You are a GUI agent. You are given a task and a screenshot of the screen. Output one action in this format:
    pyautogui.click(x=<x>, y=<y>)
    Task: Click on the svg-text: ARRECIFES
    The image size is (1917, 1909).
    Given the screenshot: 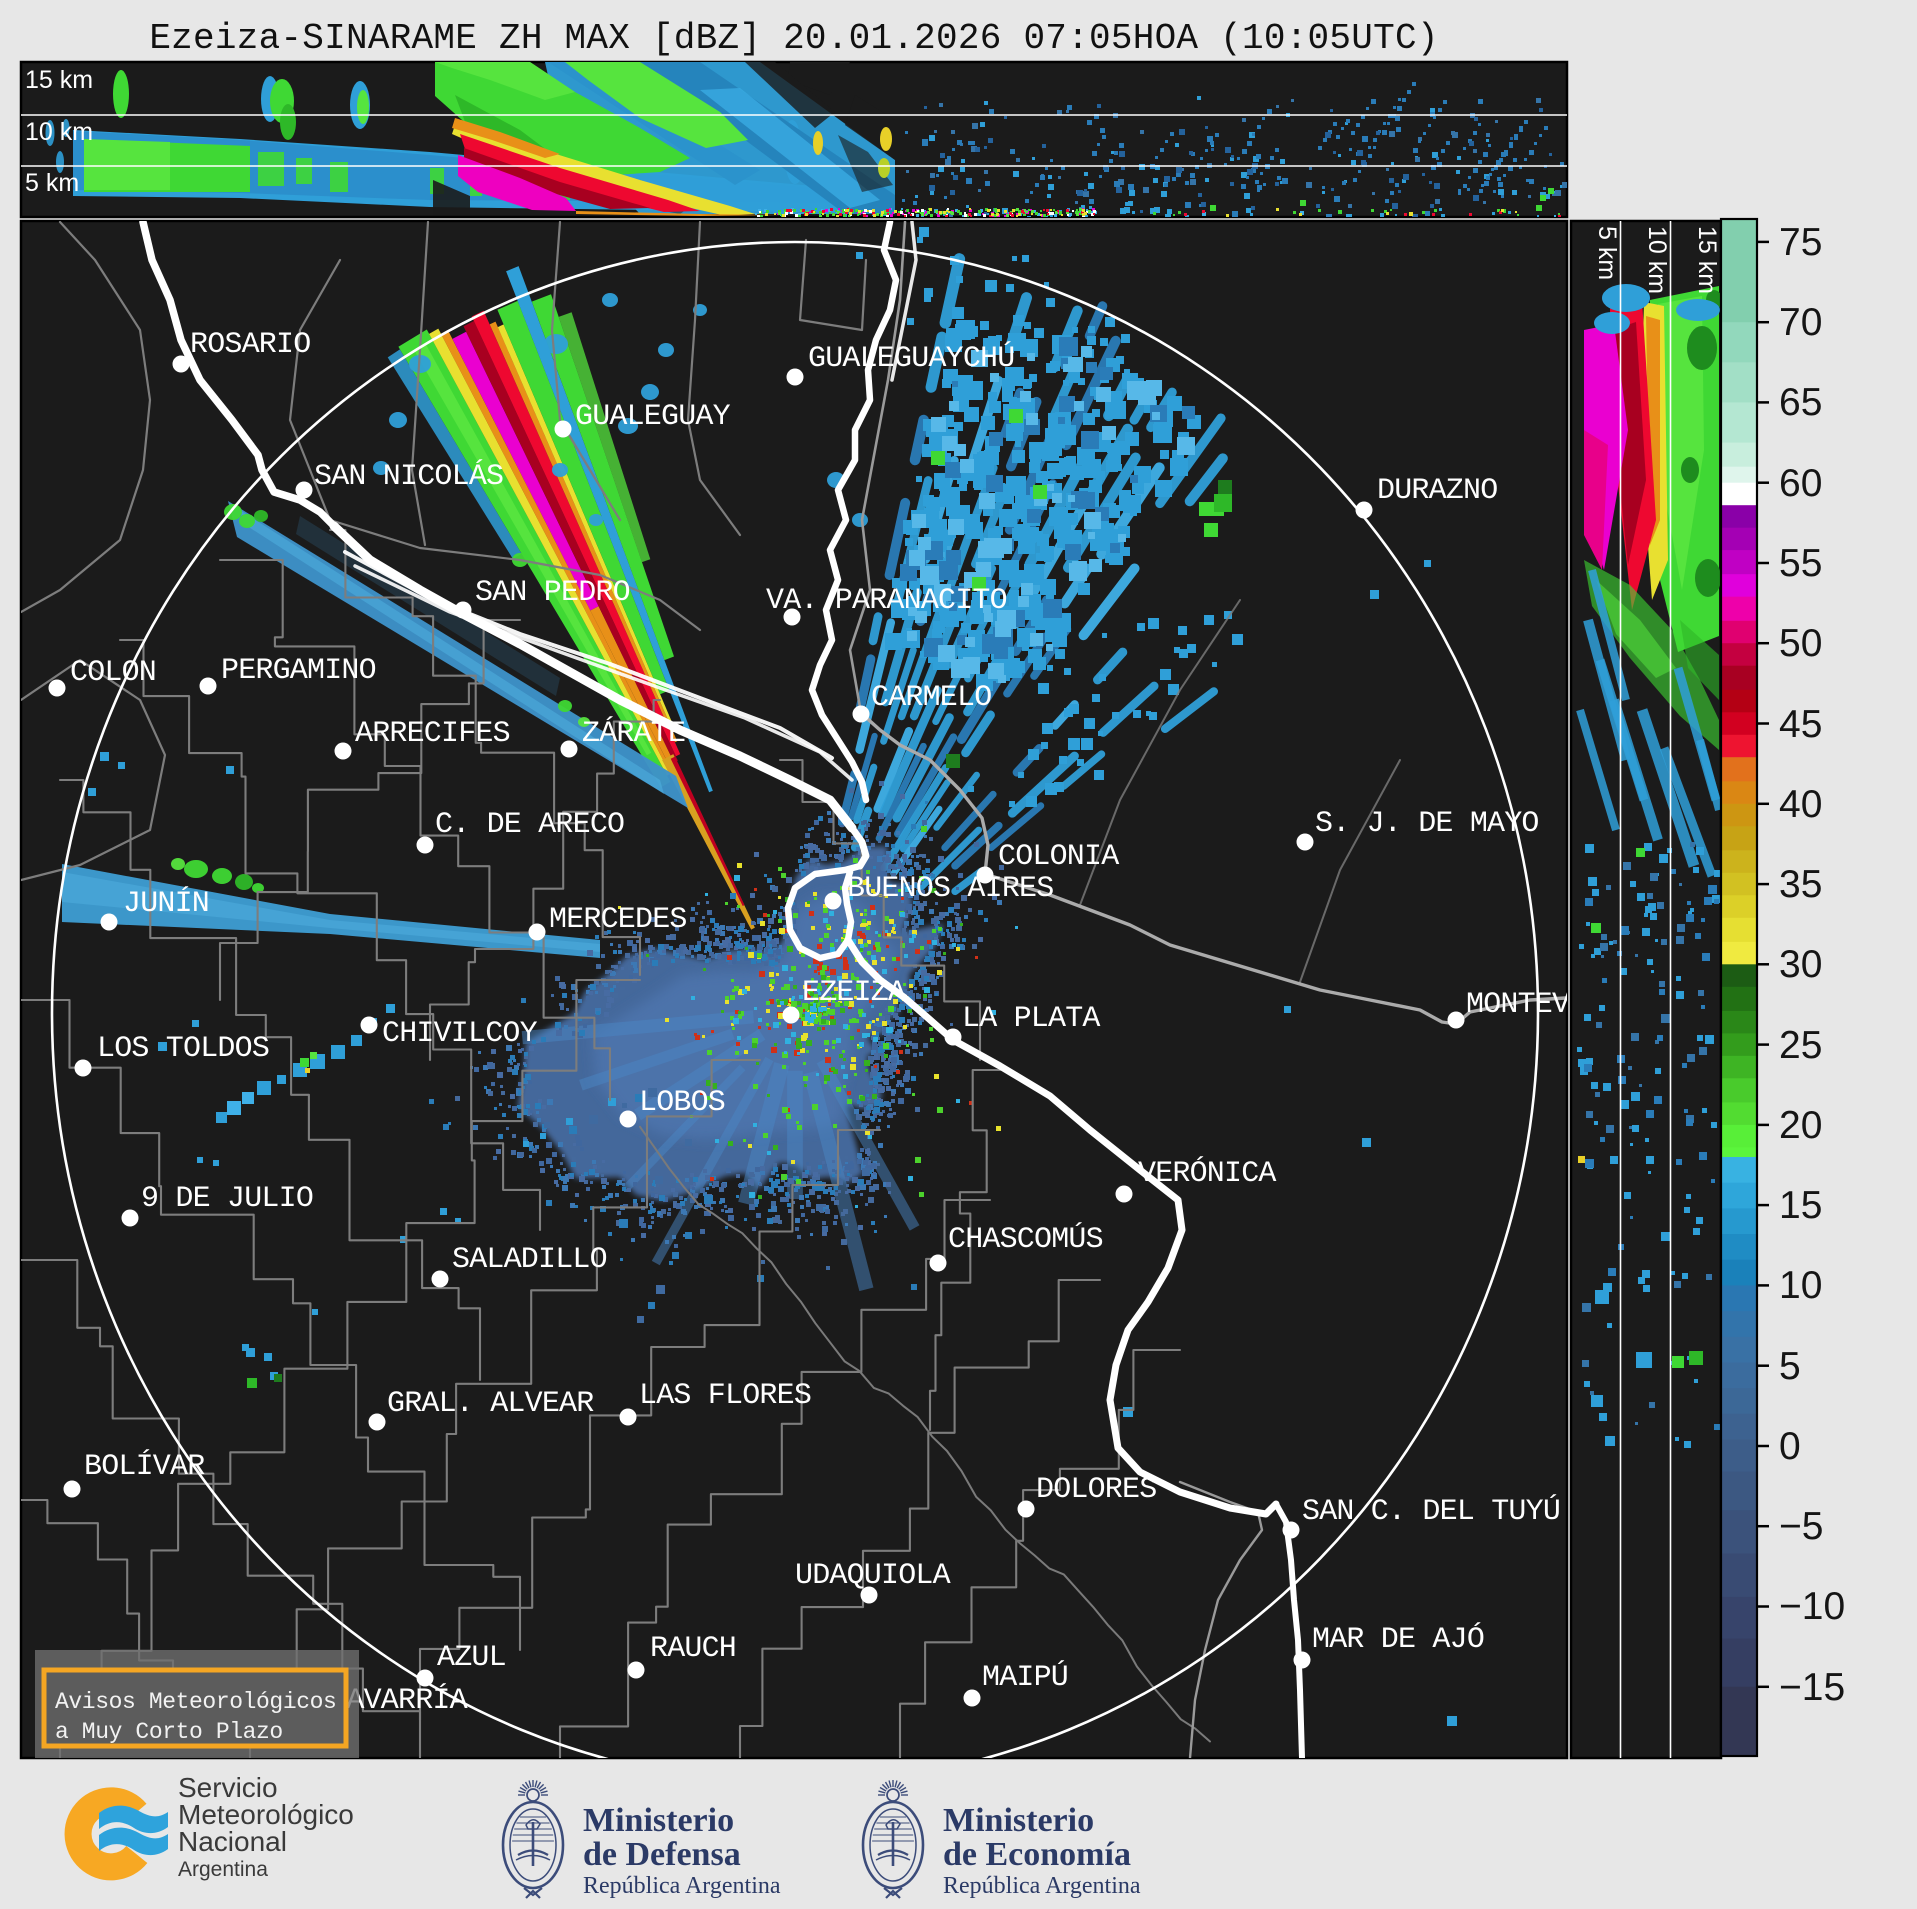 What is the action you would take?
    pyautogui.click(x=432, y=734)
    